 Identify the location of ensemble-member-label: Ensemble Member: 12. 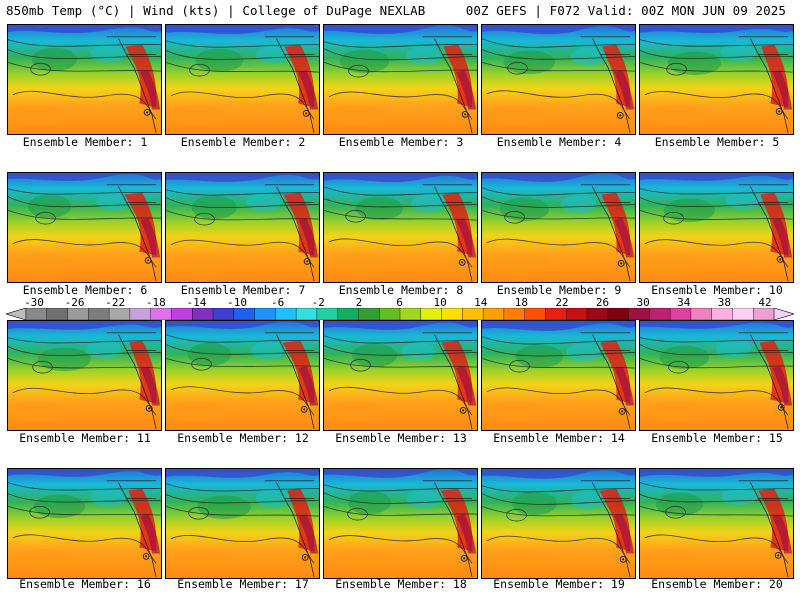
(243, 438).